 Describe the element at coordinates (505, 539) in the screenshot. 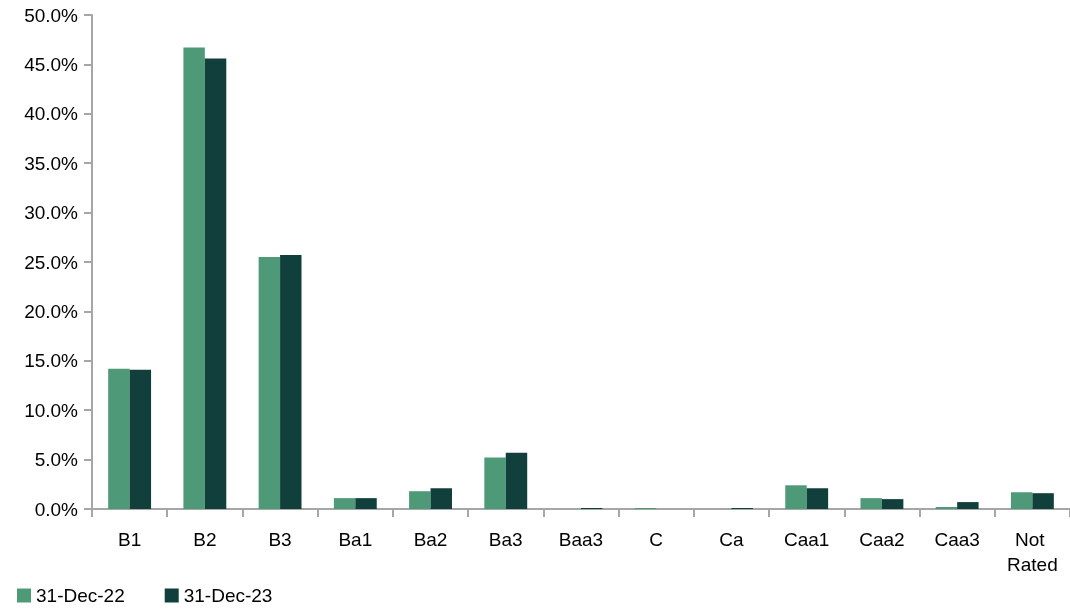

I see `x-tick-label: Ba3` at that location.